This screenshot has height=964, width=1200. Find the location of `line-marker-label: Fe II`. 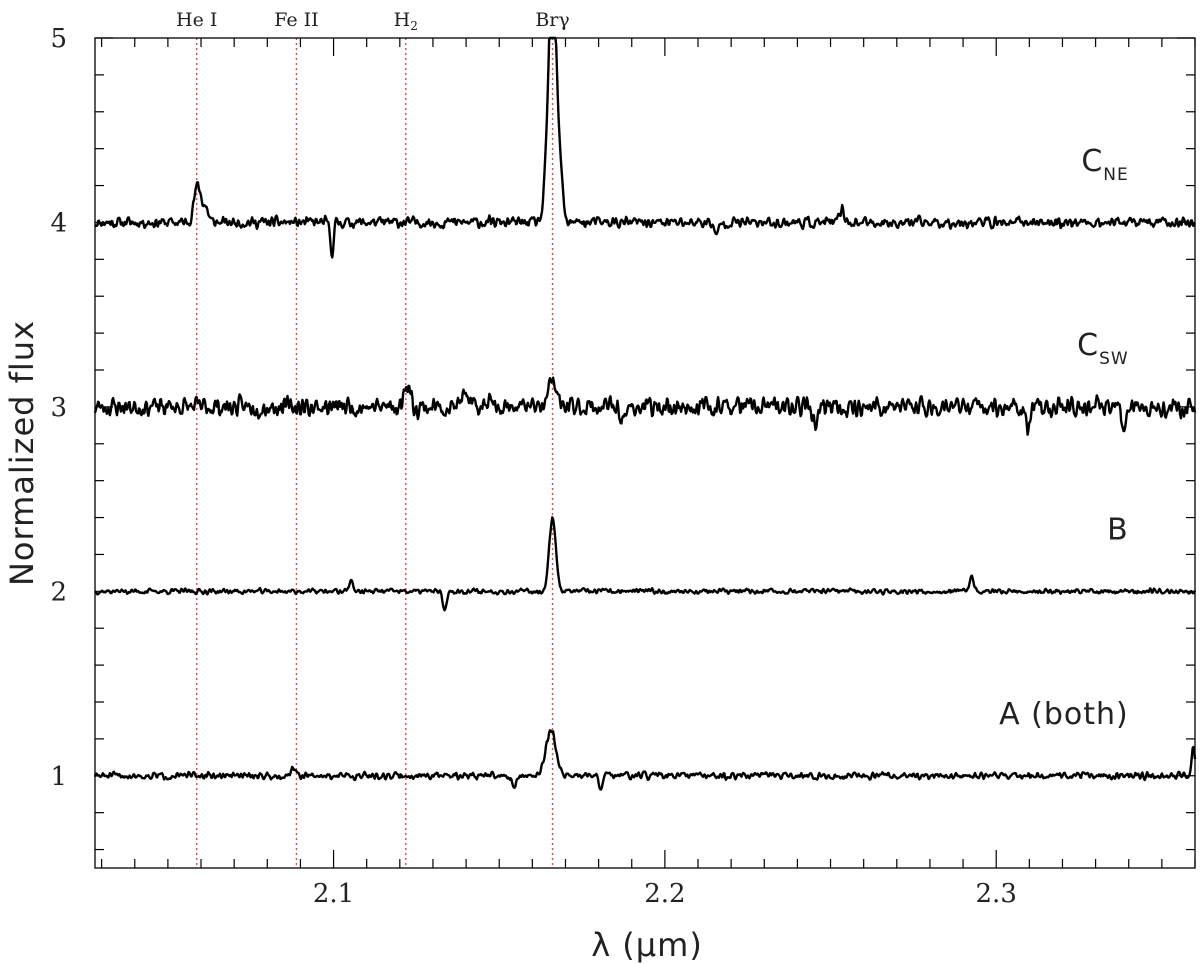

line-marker-label: Fe II is located at coordinates (296, 20).